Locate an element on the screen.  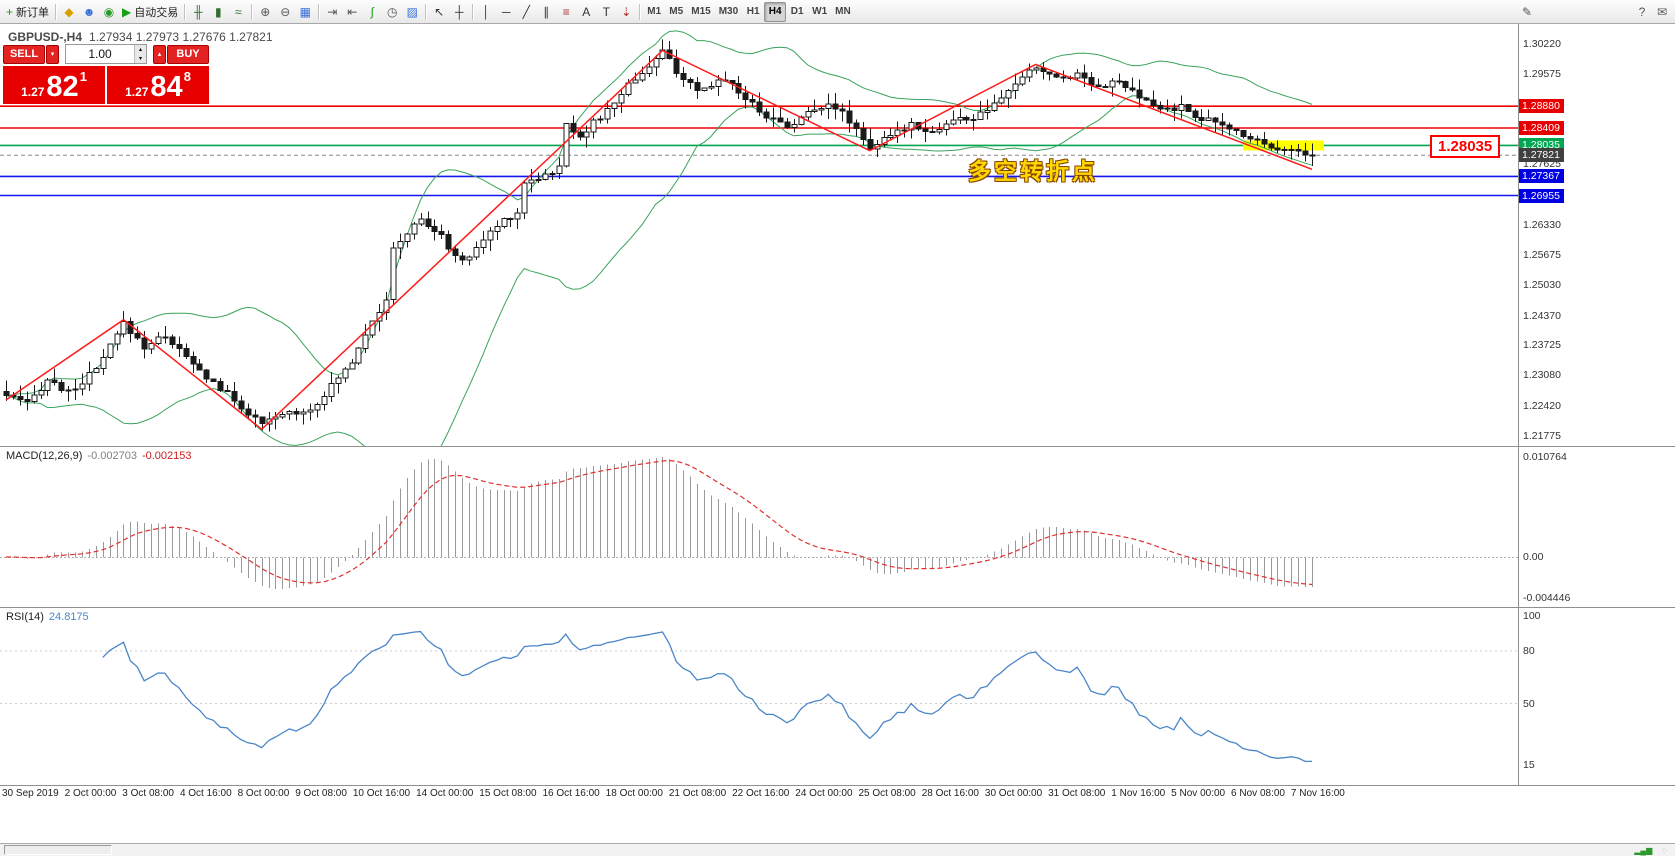
terminal-icon: ◉ is located at coordinates (109, 12).